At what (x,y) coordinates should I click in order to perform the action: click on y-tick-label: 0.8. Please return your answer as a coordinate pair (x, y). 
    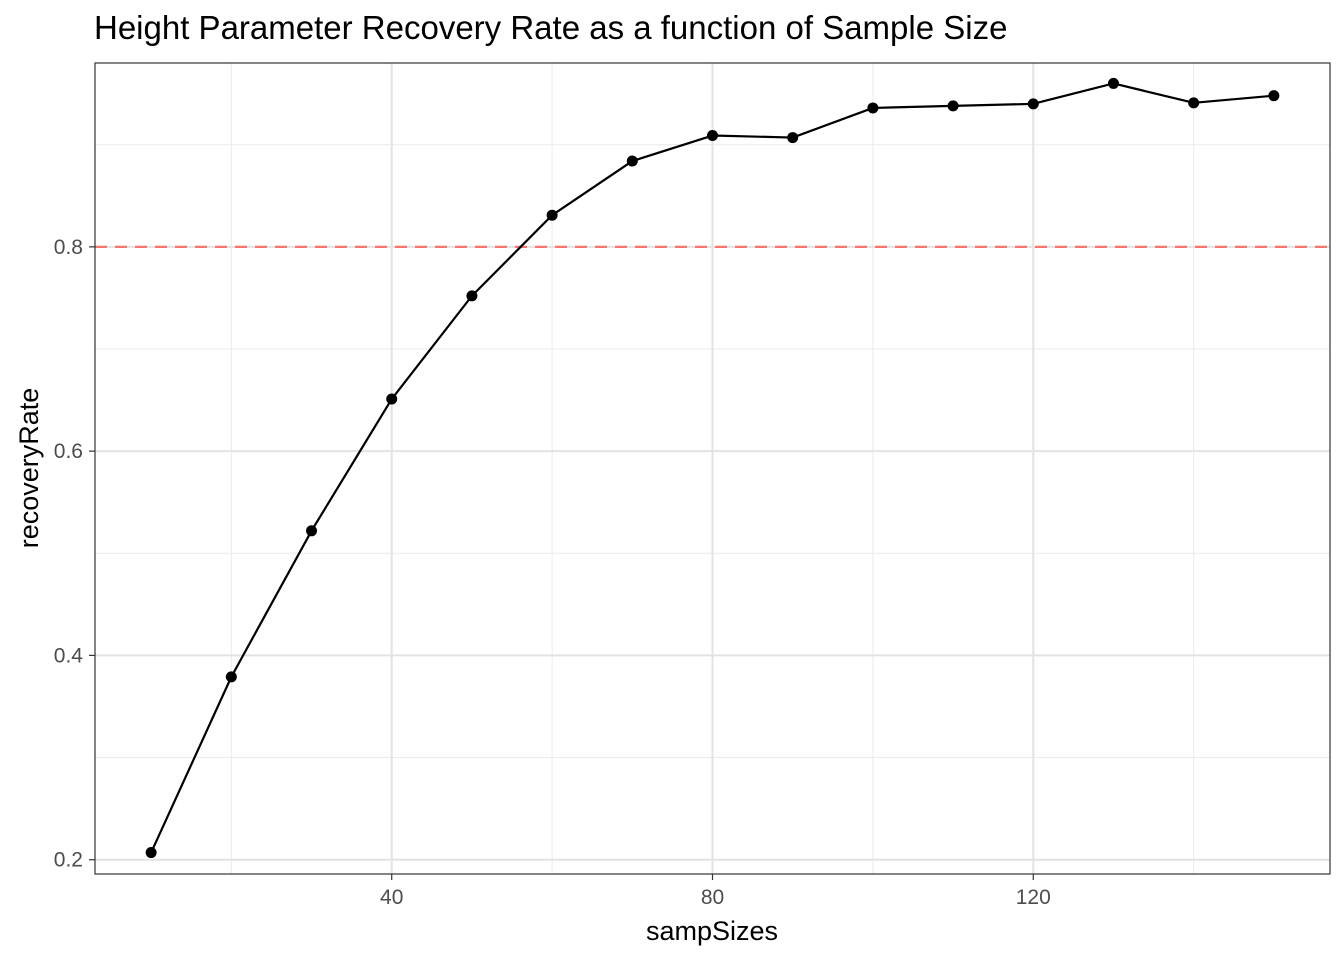
    Looking at the image, I should click on (68, 247).